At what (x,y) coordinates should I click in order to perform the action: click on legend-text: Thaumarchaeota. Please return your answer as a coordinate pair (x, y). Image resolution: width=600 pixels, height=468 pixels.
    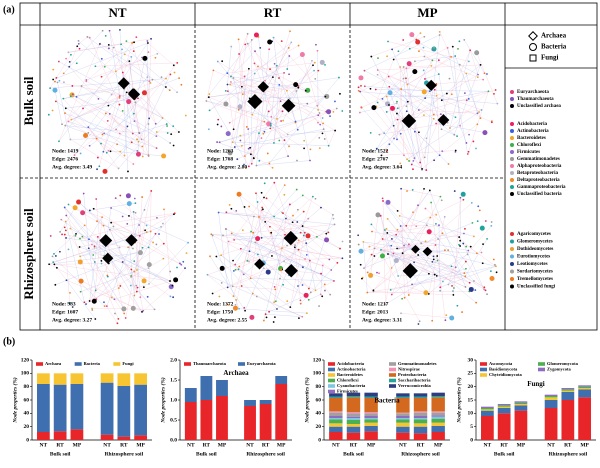
    Looking at the image, I should click on (210, 363).